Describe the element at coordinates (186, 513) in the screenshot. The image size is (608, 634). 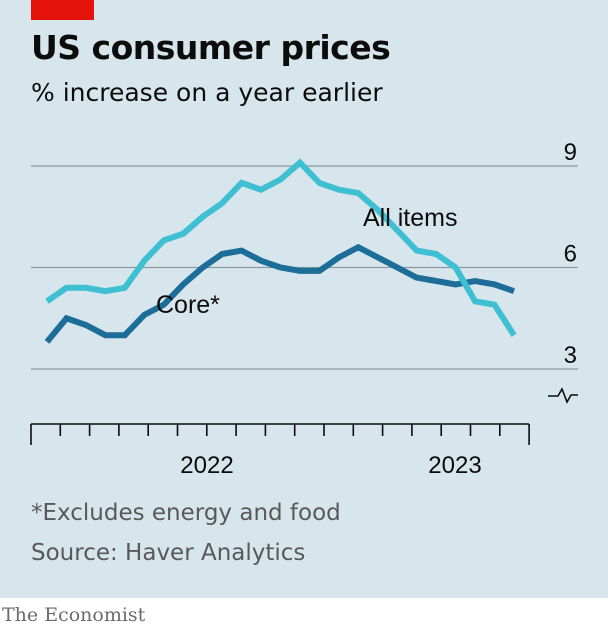
I see `footnote: *Excludes energy and food` at that location.